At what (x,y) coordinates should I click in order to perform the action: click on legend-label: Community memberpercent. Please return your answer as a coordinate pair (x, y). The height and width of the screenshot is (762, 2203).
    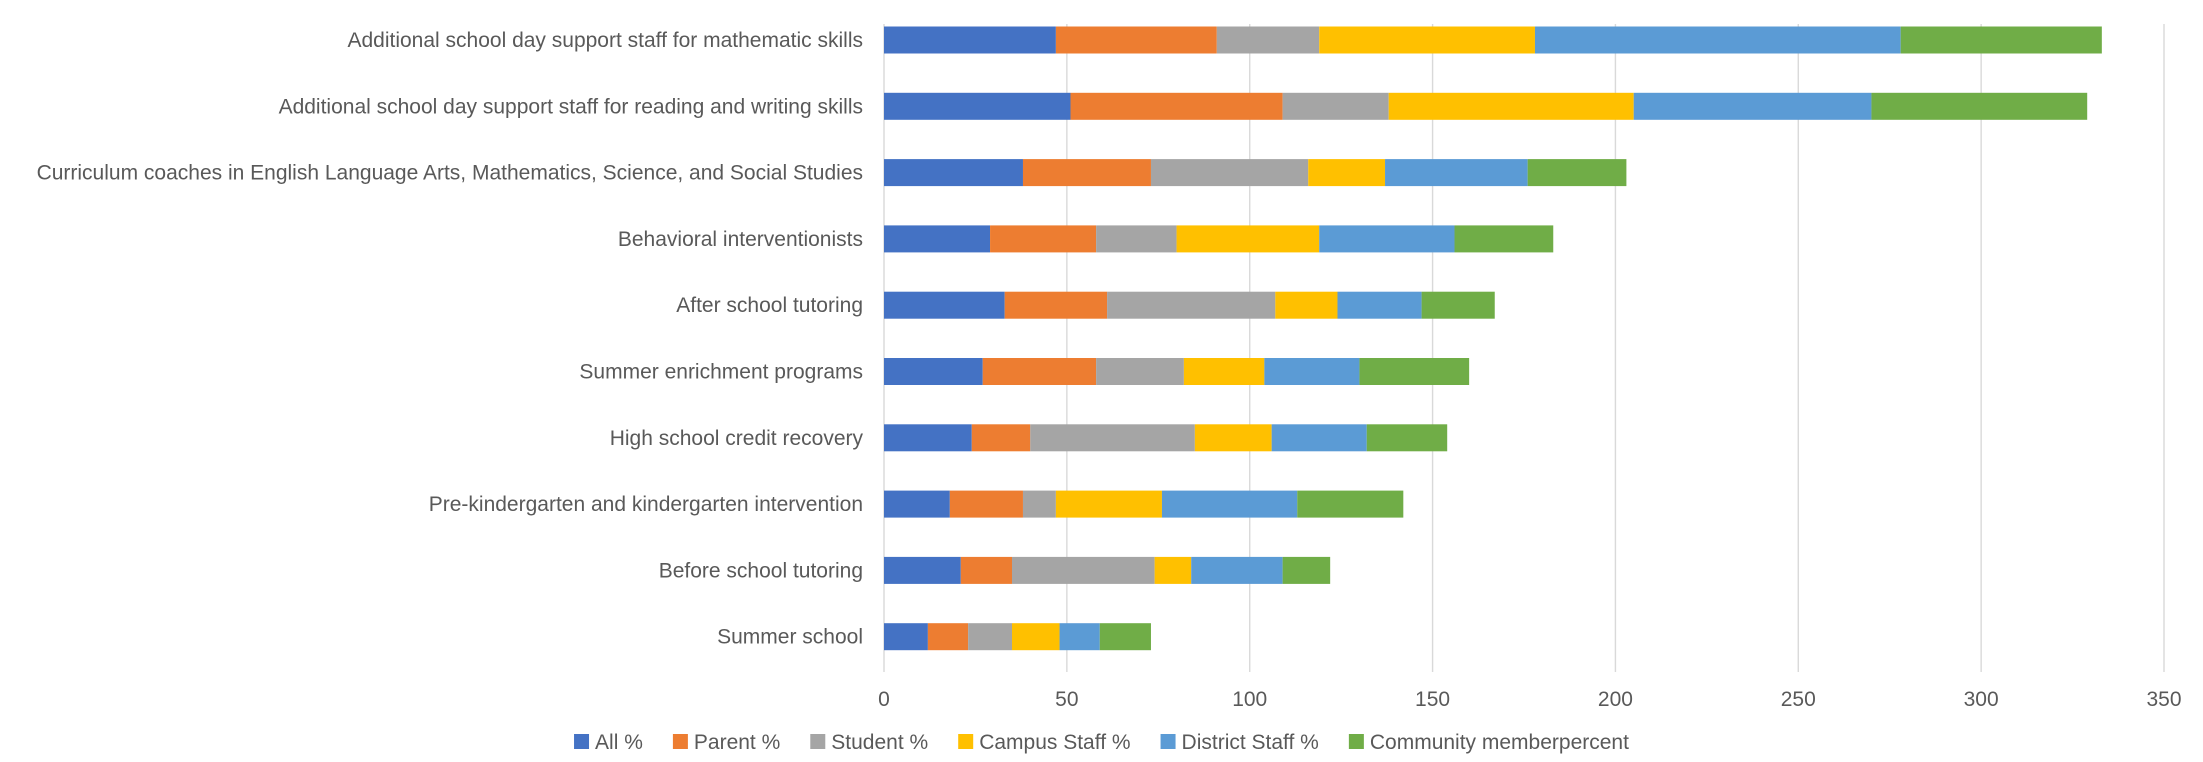
    Looking at the image, I should click on (1499, 742).